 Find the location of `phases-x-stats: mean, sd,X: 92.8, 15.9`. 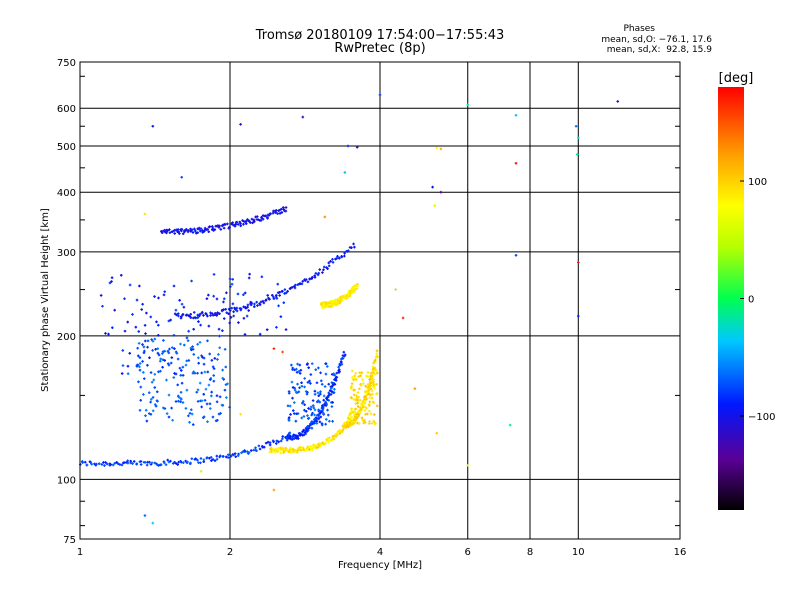

phases-x-stats: mean, sd,X: 92.8, 15.9 is located at coordinates (659, 50).